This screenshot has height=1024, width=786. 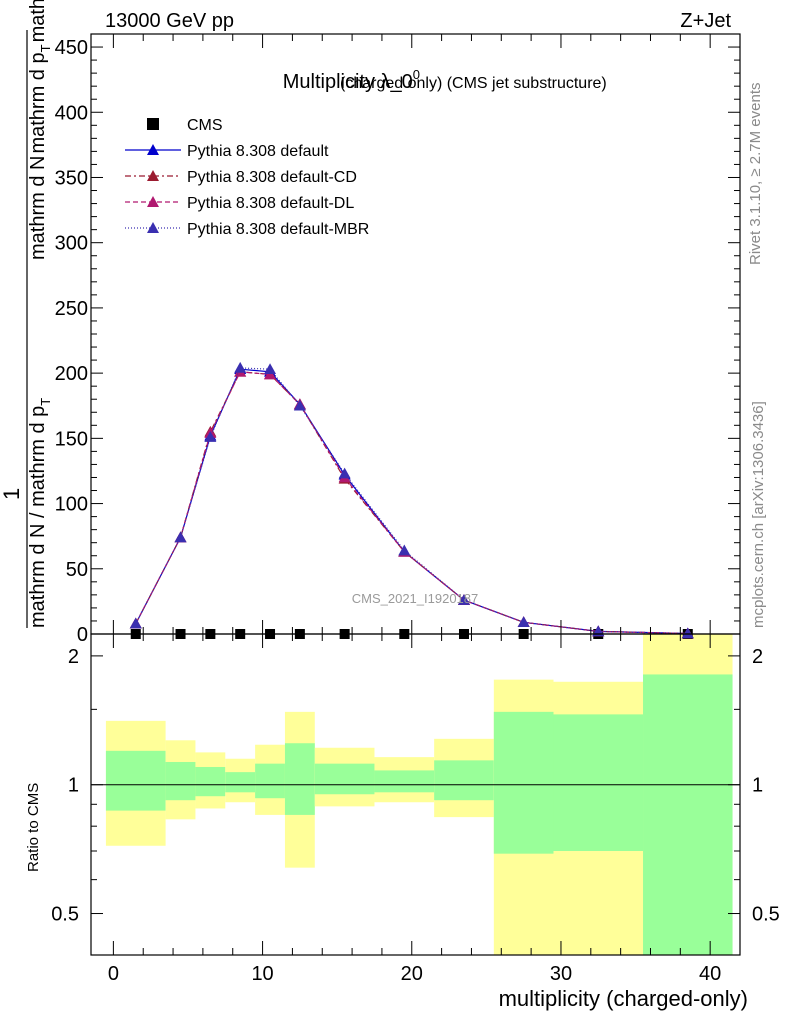 What do you see at coordinates (71, 505) in the screenshot?
I see `main-ytick-label-2: 100` at bounding box center [71, 505].